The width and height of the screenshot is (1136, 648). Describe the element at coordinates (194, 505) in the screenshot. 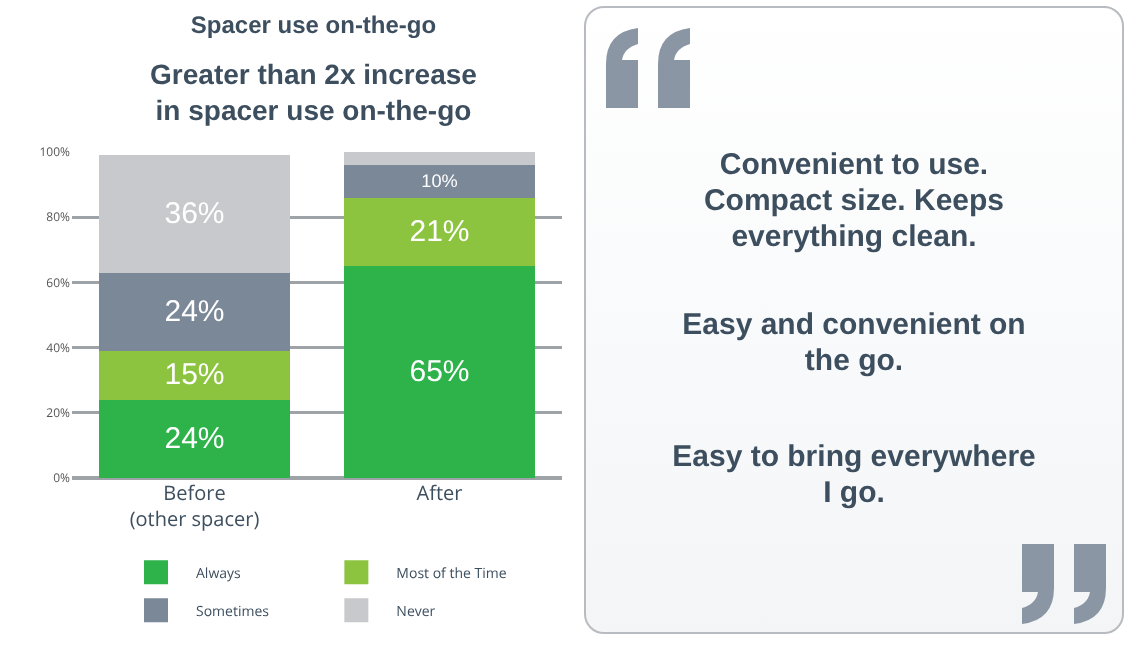

I see `x-tick-label: Before (other spacer)` at that location.